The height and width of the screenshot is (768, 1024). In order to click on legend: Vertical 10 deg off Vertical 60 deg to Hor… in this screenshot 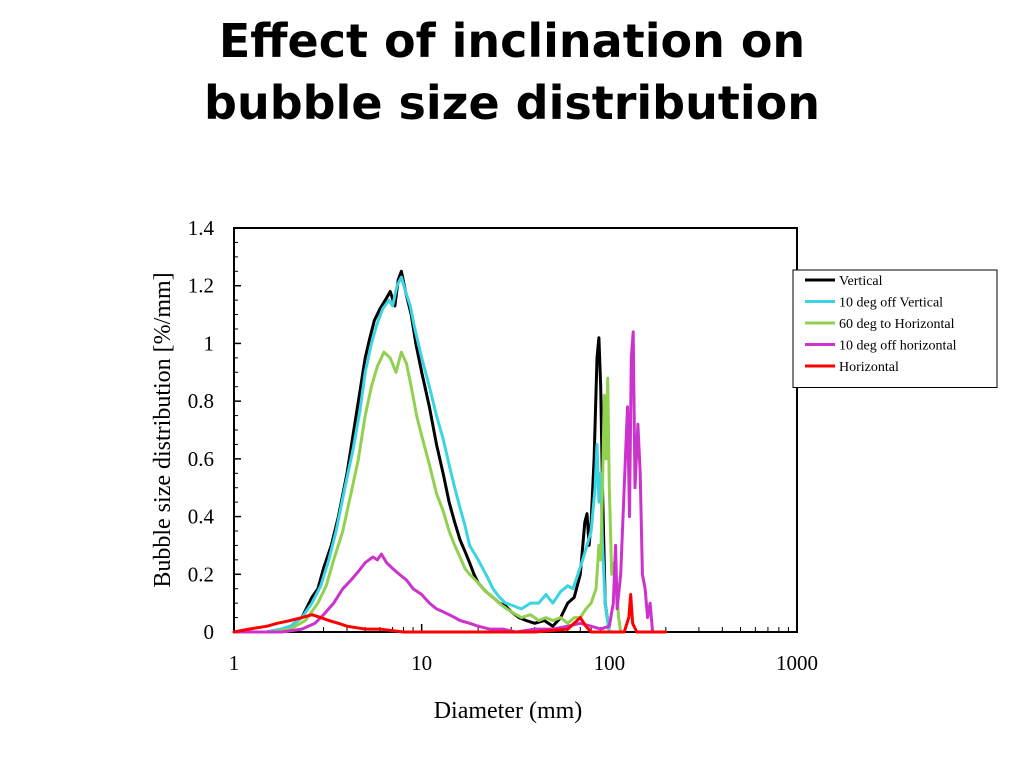, I will do `click(895, 328)`.